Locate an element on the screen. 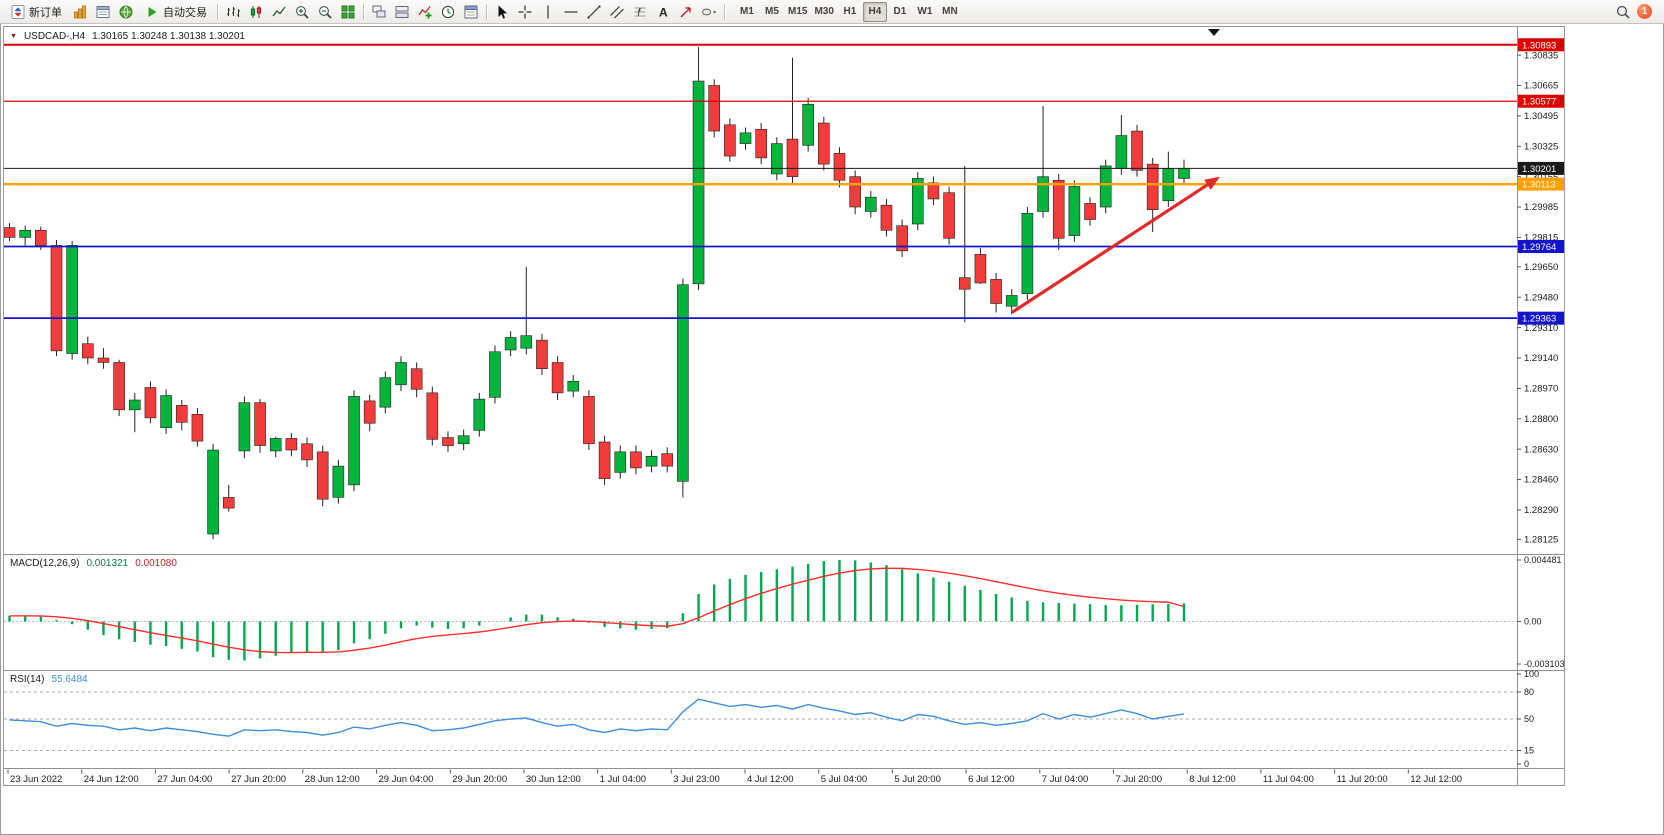 The width and height of the screenshot is (1664, 835). channel-icon is located at coordinates (617, 11).